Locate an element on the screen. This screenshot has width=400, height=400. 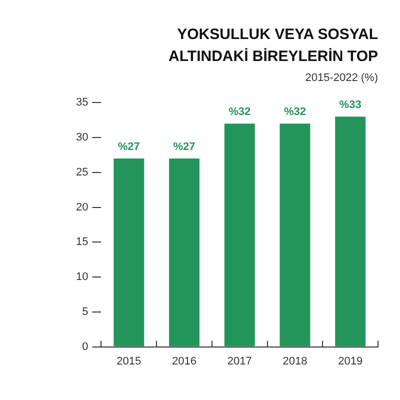
data-label: %33 is located at coordinates (350, 105).